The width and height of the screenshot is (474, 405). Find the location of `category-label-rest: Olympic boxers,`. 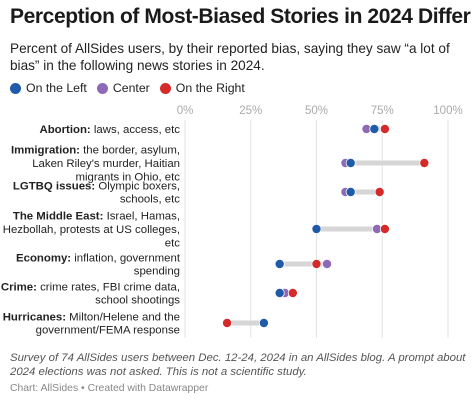

category-label-rest: Olympic boxers, is located at coordinates (137, 186).